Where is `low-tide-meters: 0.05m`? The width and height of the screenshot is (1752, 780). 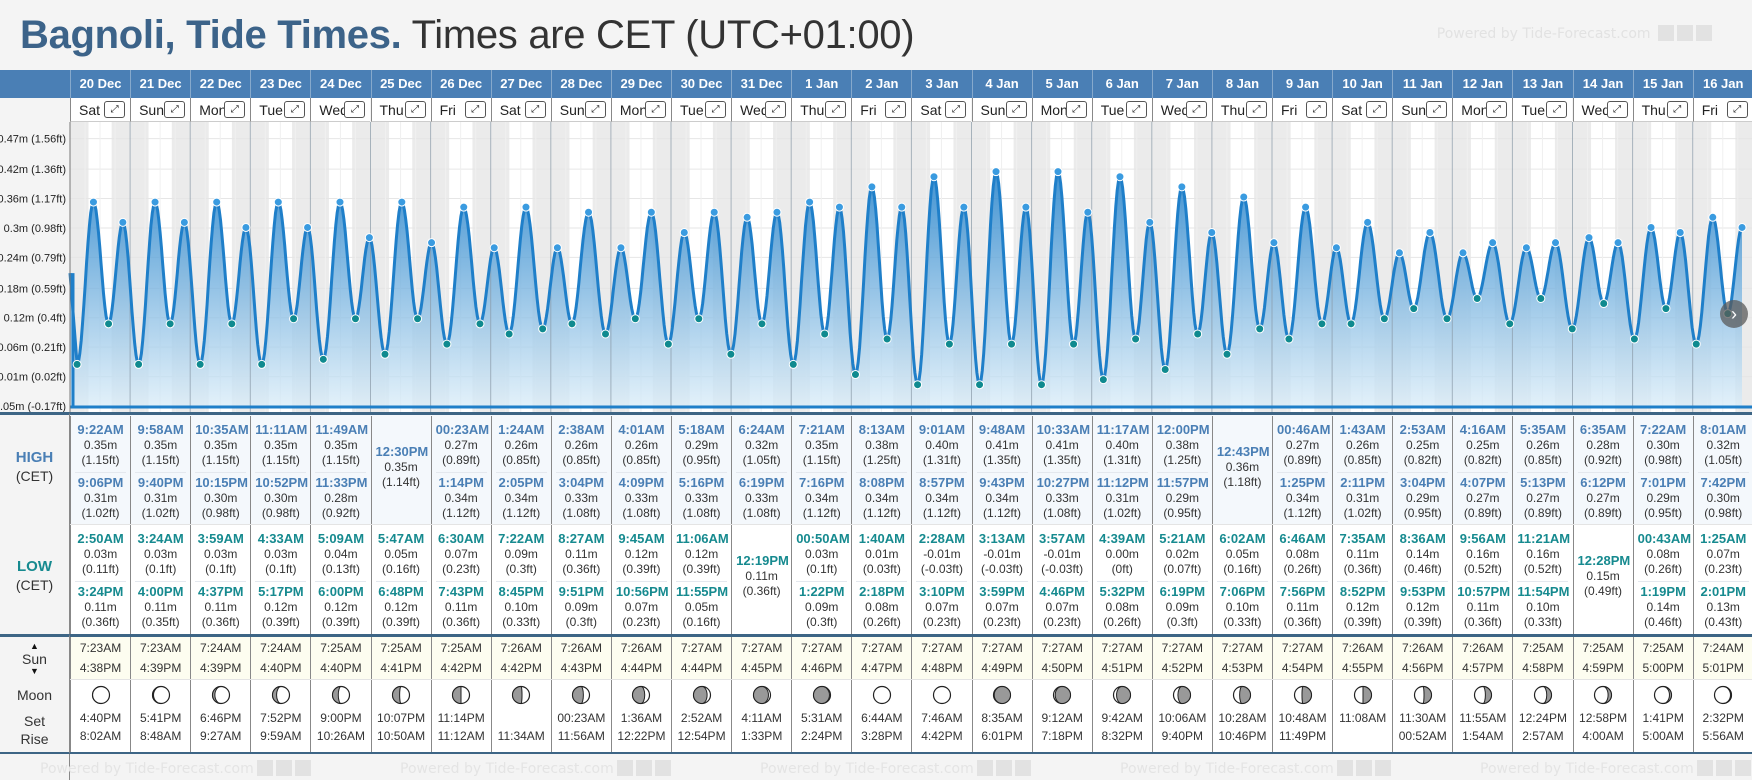
low-tide-meters: 0.05m is located at coordinates (701, 607).